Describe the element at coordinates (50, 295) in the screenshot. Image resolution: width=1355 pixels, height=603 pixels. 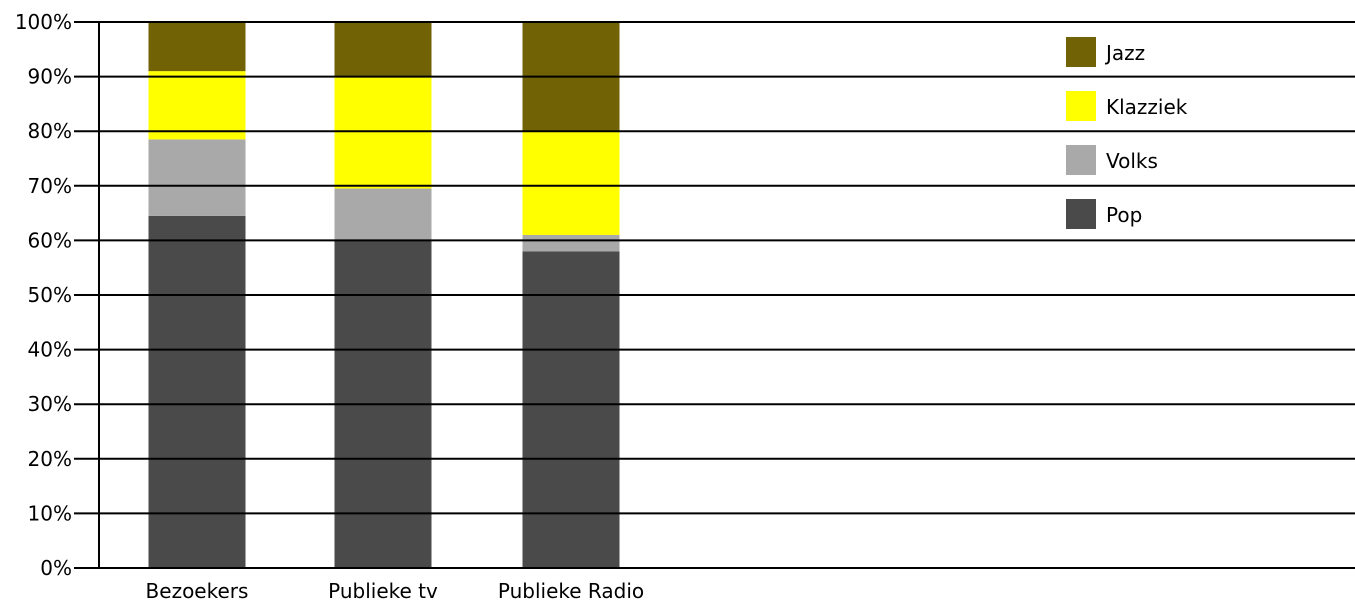
I see `y-tick-label: 50%` at that location.